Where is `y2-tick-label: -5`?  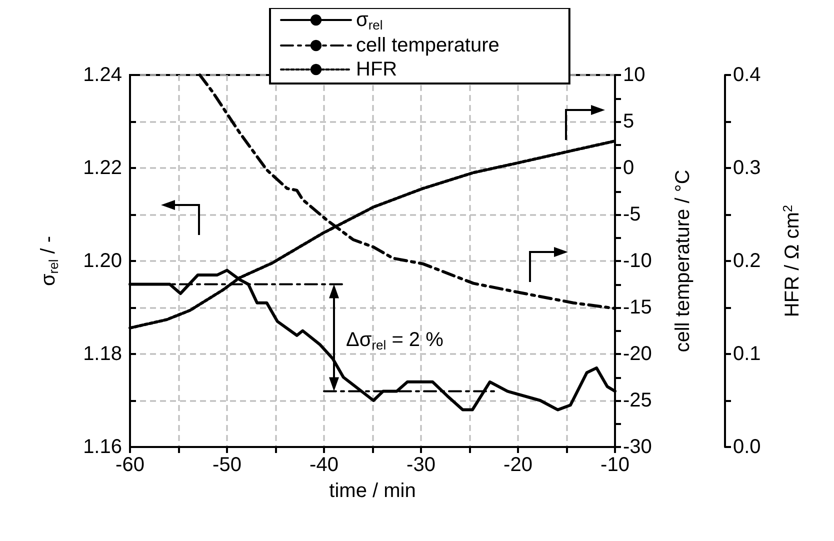
y2-tick-label: -5 is located at coordinates (632, 215).